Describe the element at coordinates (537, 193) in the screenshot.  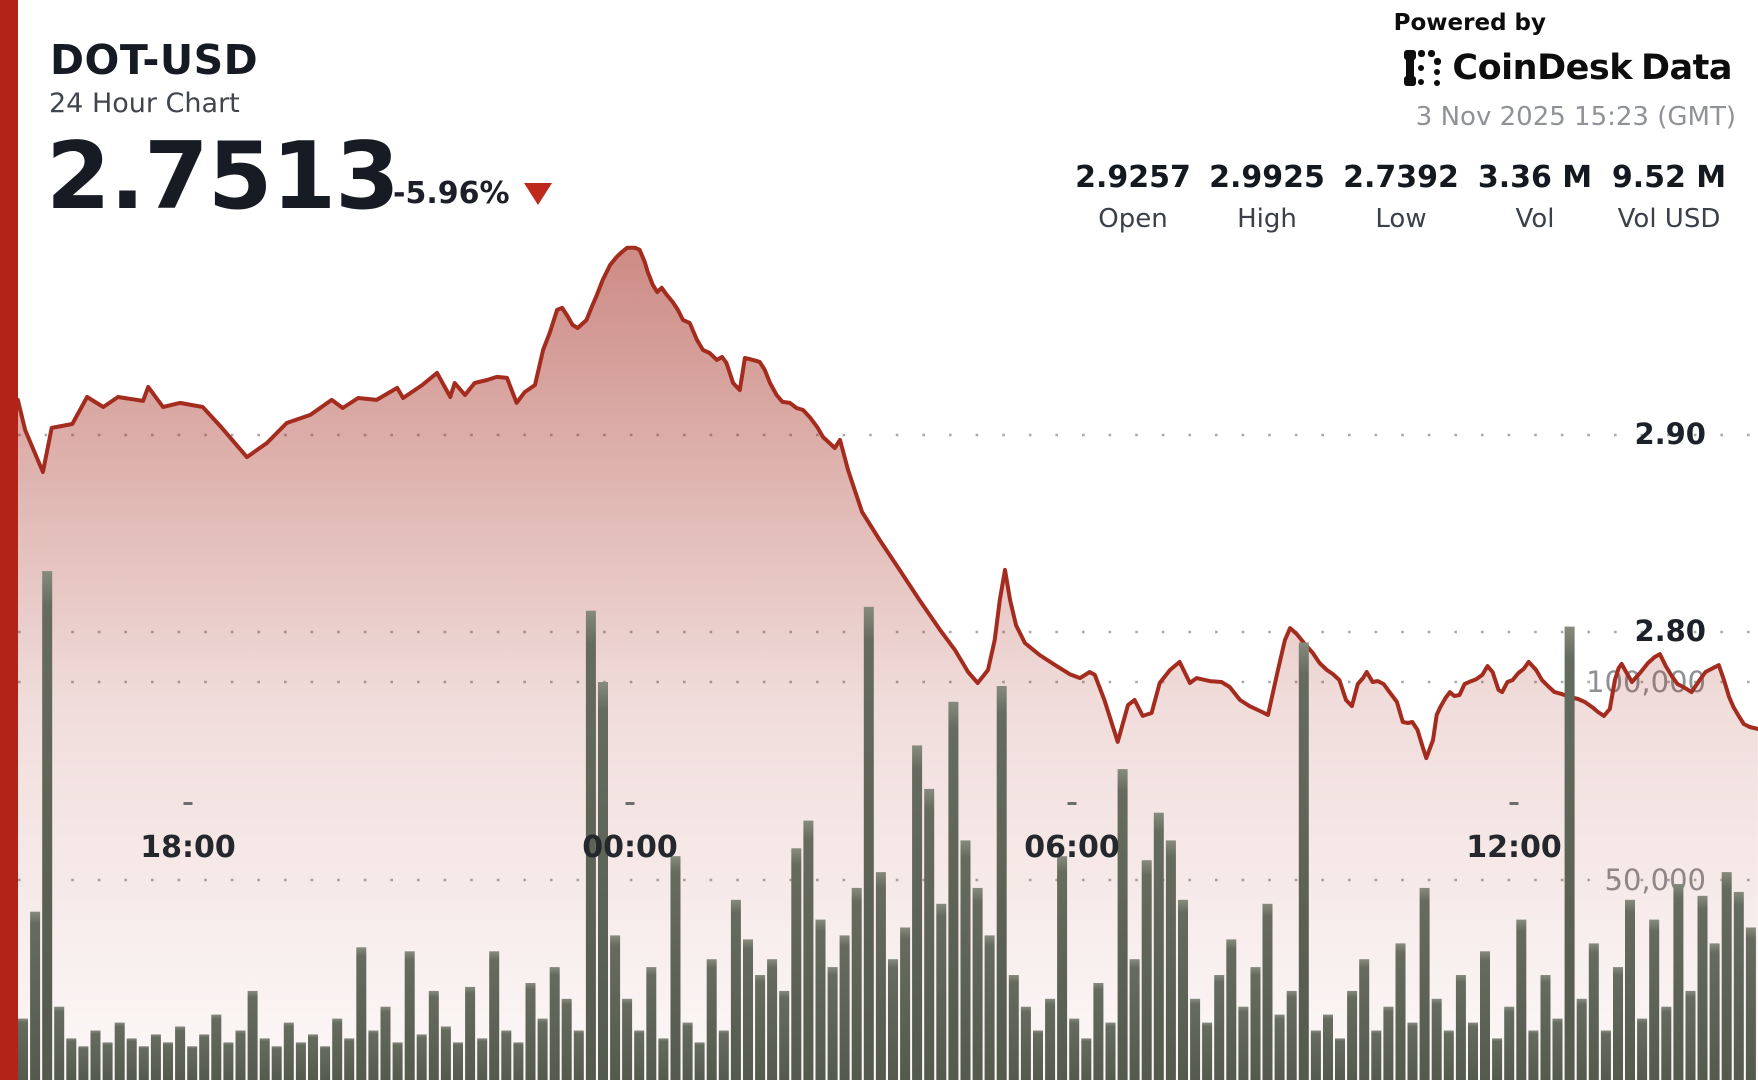
I see `down-triangle-icon` at that location.